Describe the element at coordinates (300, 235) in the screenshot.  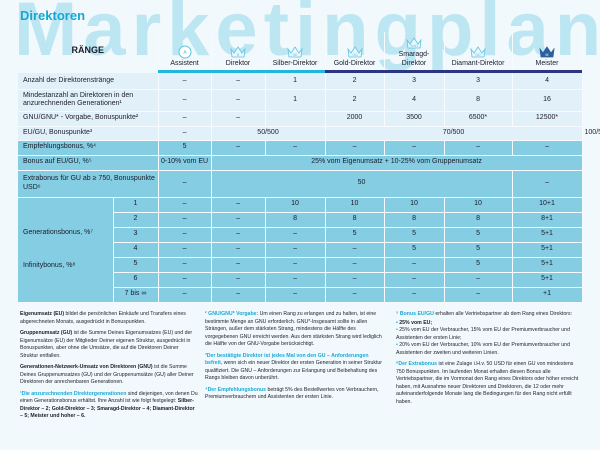
I see `table-row: 3– – –5 5 5 5+1` at that location.